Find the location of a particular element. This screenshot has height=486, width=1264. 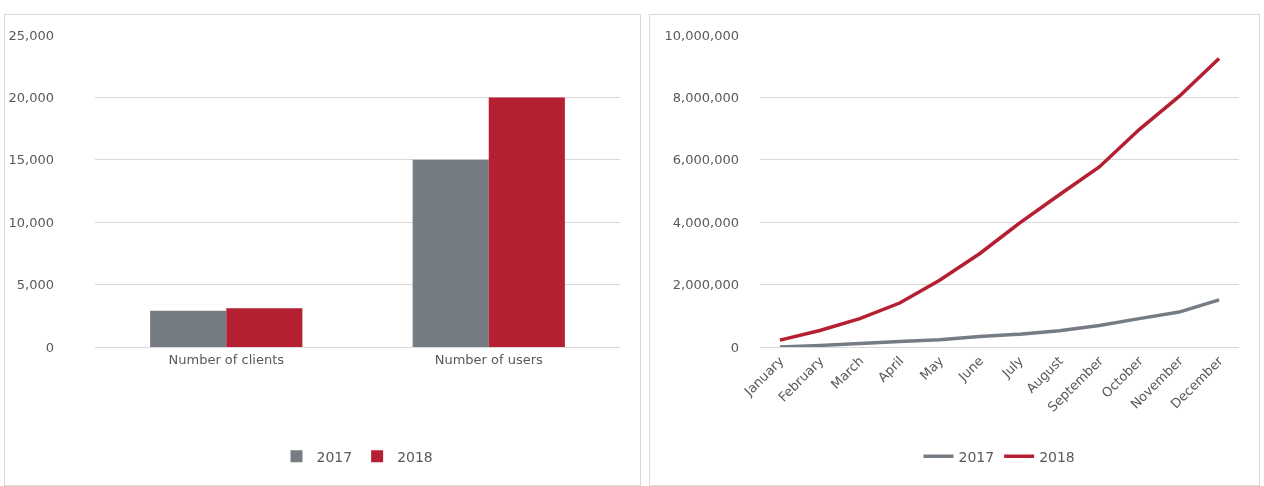

y-tick-label: 4,000,000 is located at coordinates (705, 222).